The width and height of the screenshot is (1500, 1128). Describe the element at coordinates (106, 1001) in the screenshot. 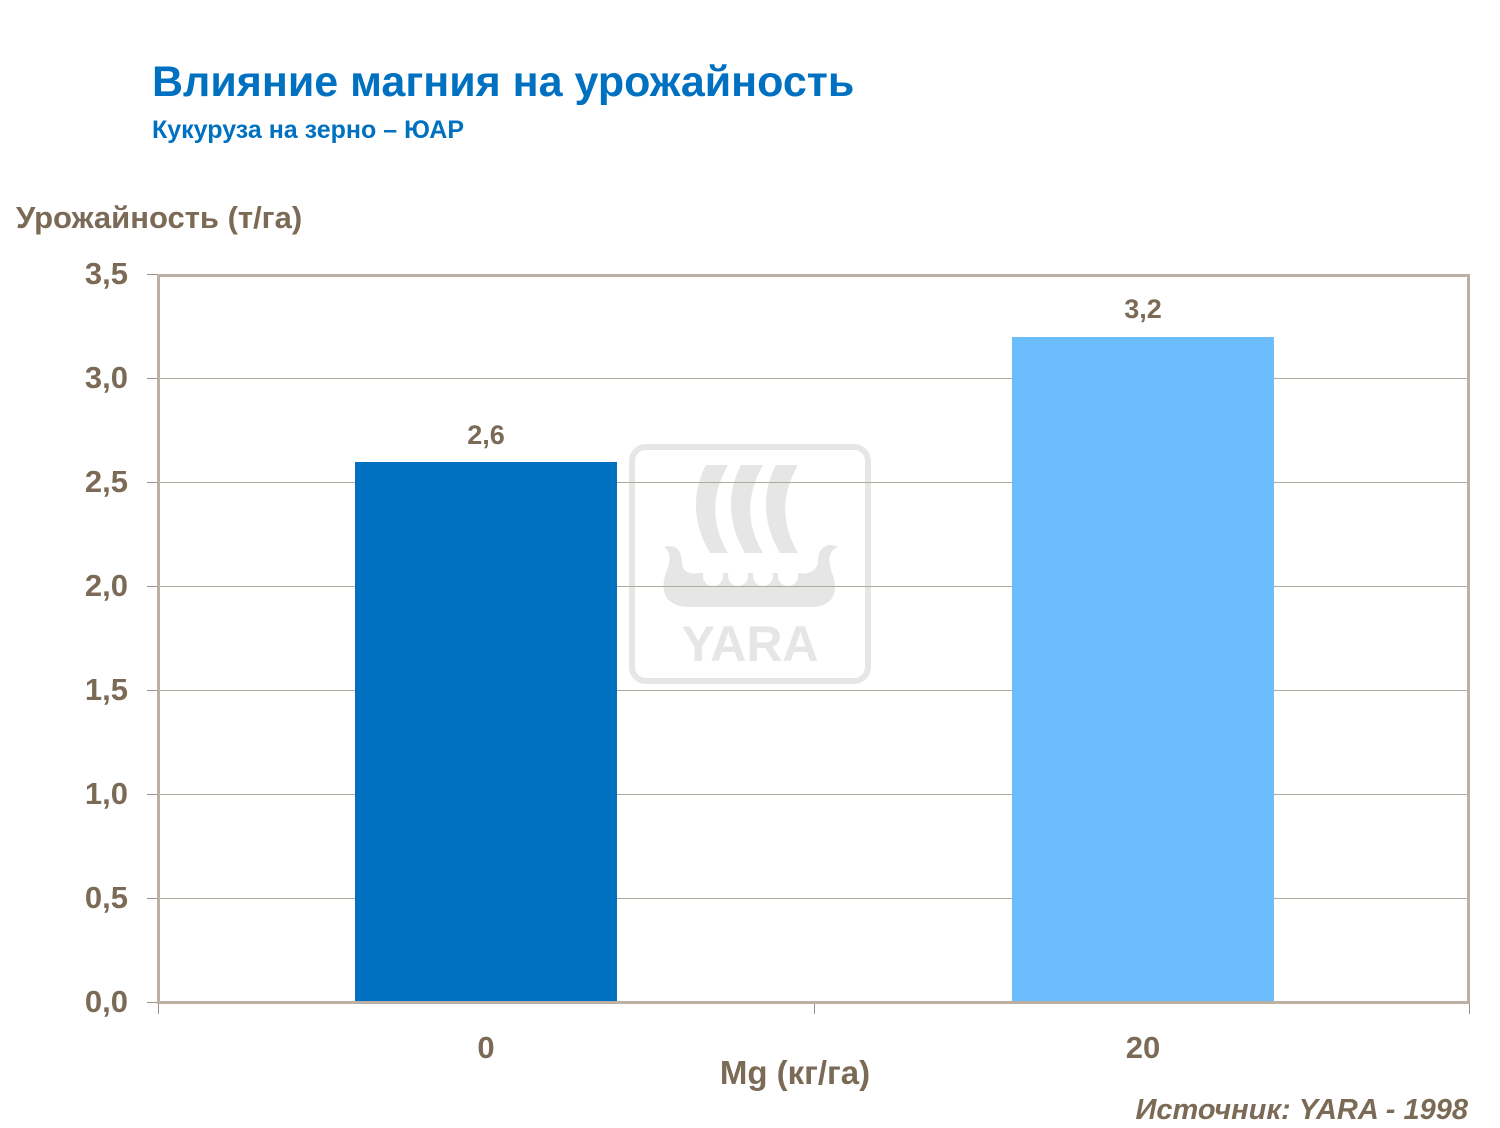

I see `ytick-label: 0,0` at that location.